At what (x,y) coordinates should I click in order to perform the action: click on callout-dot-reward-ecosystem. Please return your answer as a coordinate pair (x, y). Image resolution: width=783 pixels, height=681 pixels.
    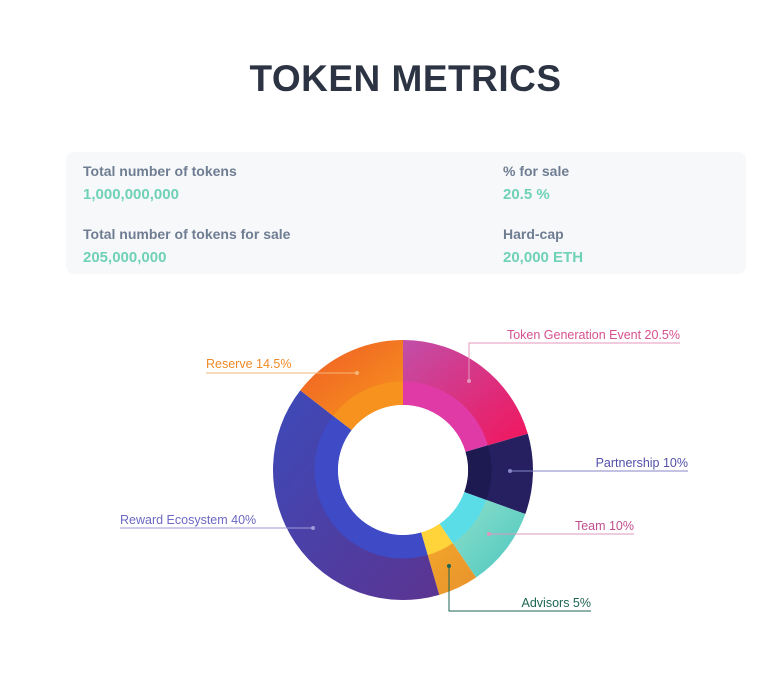
    Looking at the image, I should click on (313, 528).